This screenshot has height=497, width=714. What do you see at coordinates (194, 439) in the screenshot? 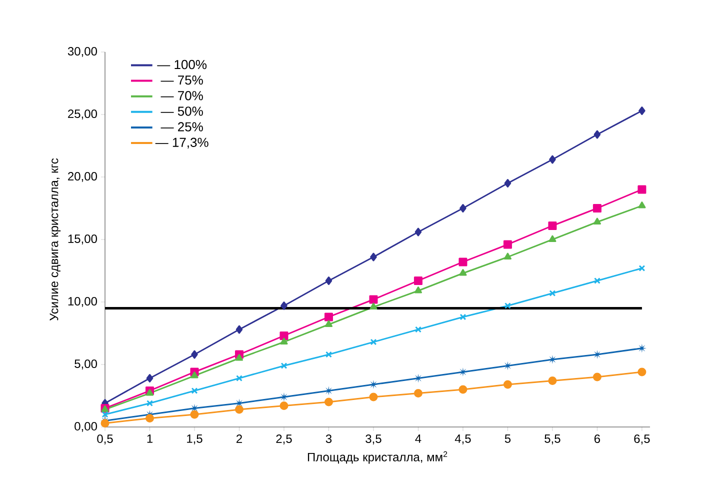
I see `x-tick-label: 1,5` at bounding box center [194, 439].